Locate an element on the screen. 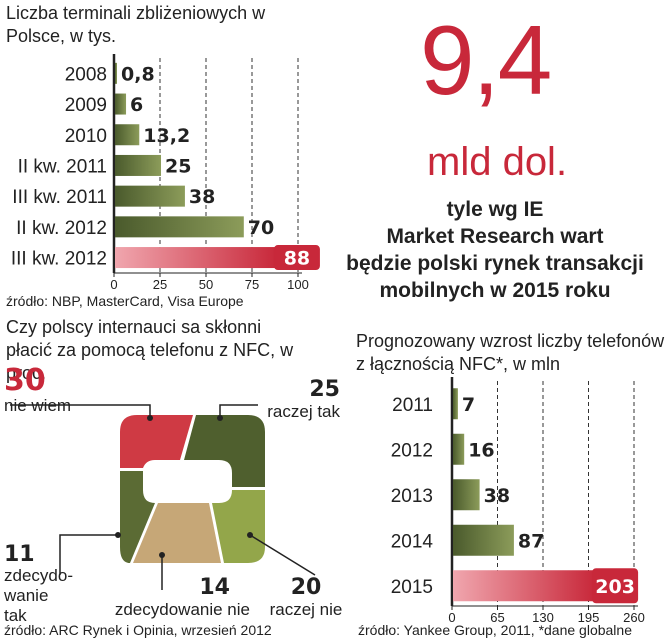  chart3-tick-label: 0 is located at coordinates (451, 616).